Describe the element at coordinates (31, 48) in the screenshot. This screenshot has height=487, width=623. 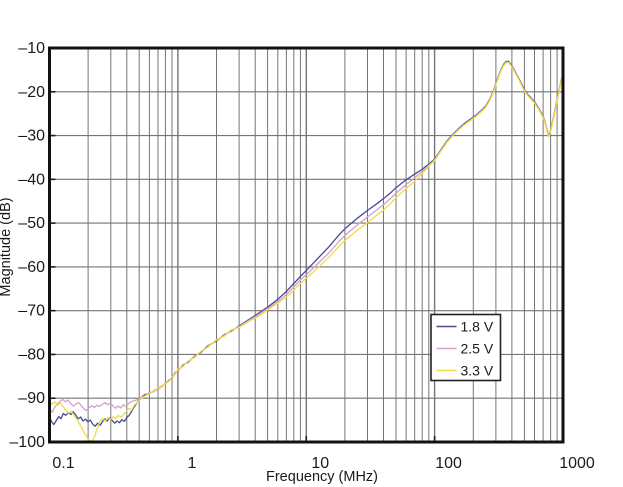
I see `y-tick-label--10: –10` at that location.